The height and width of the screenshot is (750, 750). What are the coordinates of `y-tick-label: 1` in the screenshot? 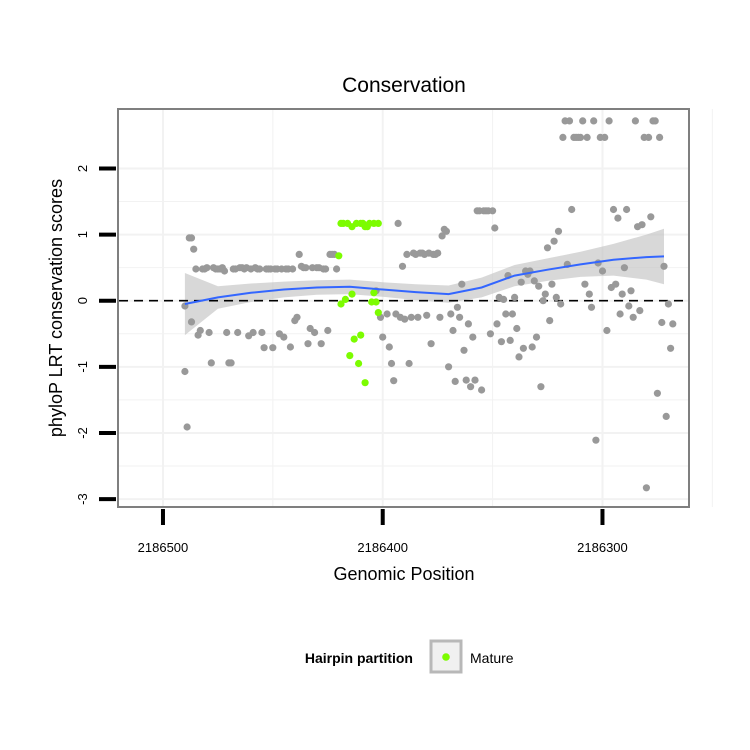 It's located at (82, 234).